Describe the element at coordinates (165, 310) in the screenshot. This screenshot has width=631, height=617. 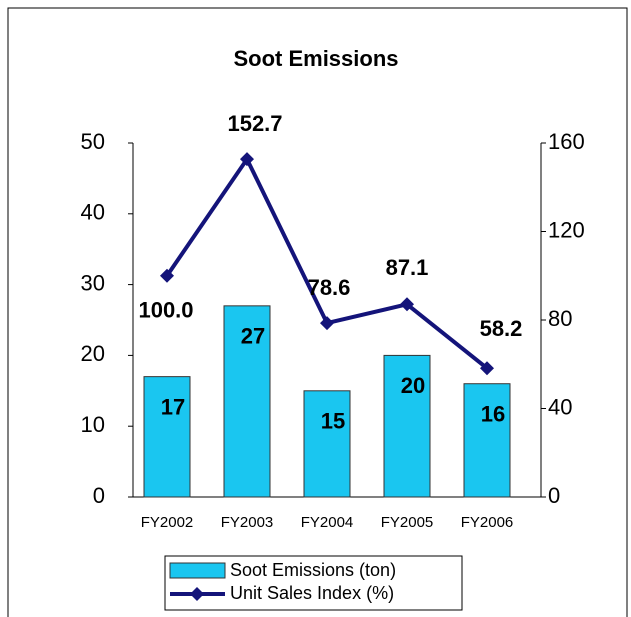
I see `line-label: 100.0` at that location.